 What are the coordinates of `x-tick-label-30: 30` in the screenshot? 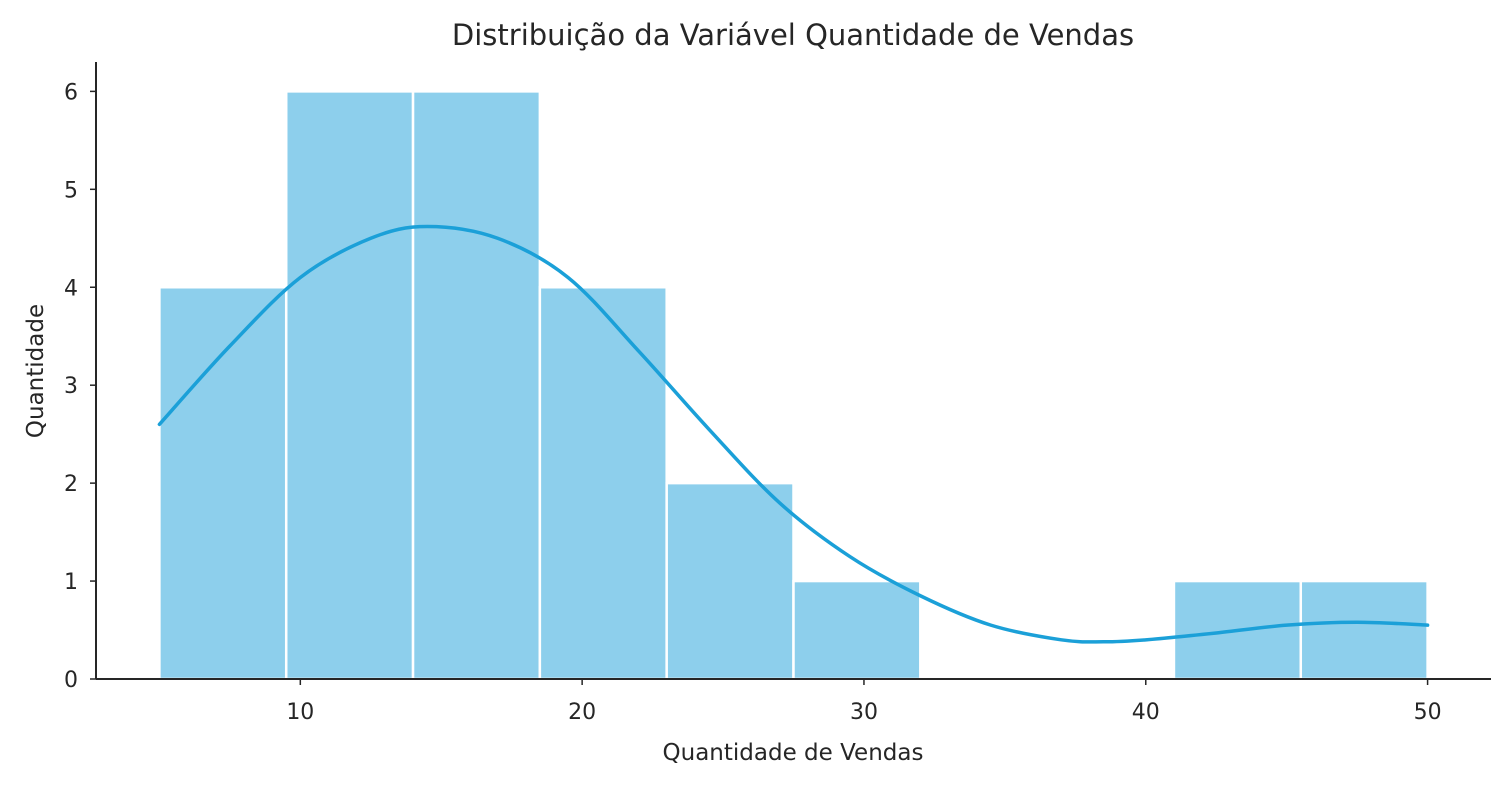 It's located at (864, 712).